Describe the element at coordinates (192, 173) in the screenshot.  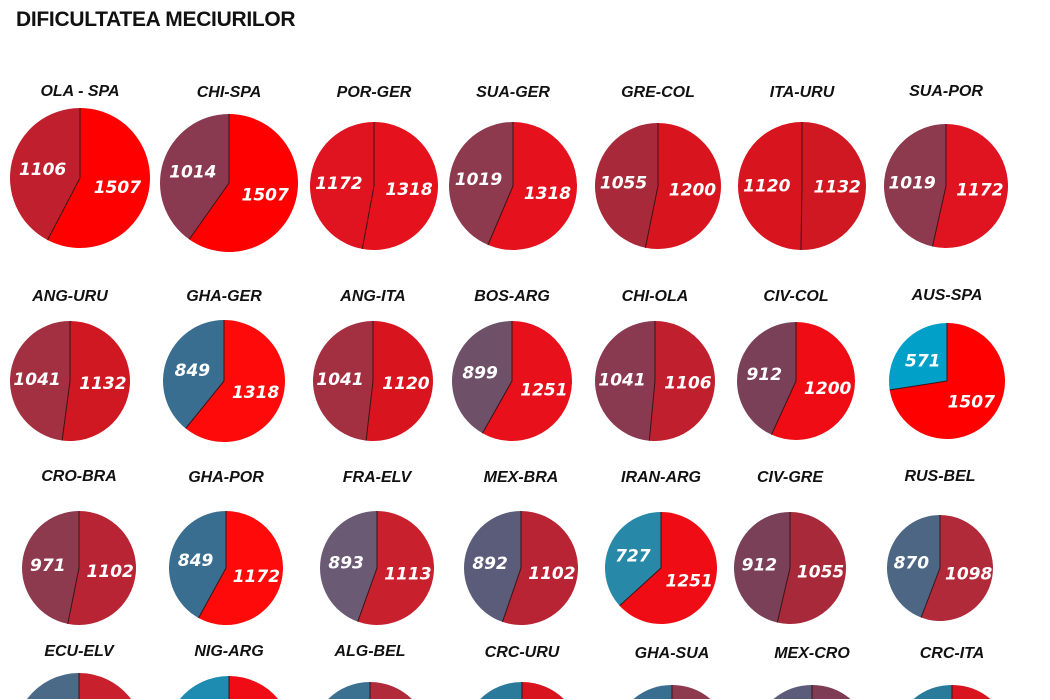
I see `value-label-left: 1014` at that location.